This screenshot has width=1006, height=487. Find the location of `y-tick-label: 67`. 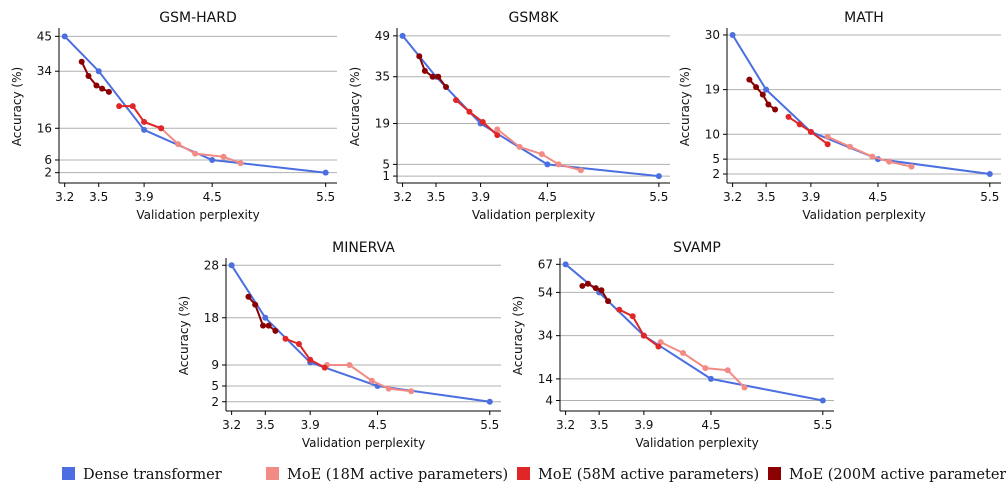

y-tick-label: 67 is located at coordinates (545, 264).